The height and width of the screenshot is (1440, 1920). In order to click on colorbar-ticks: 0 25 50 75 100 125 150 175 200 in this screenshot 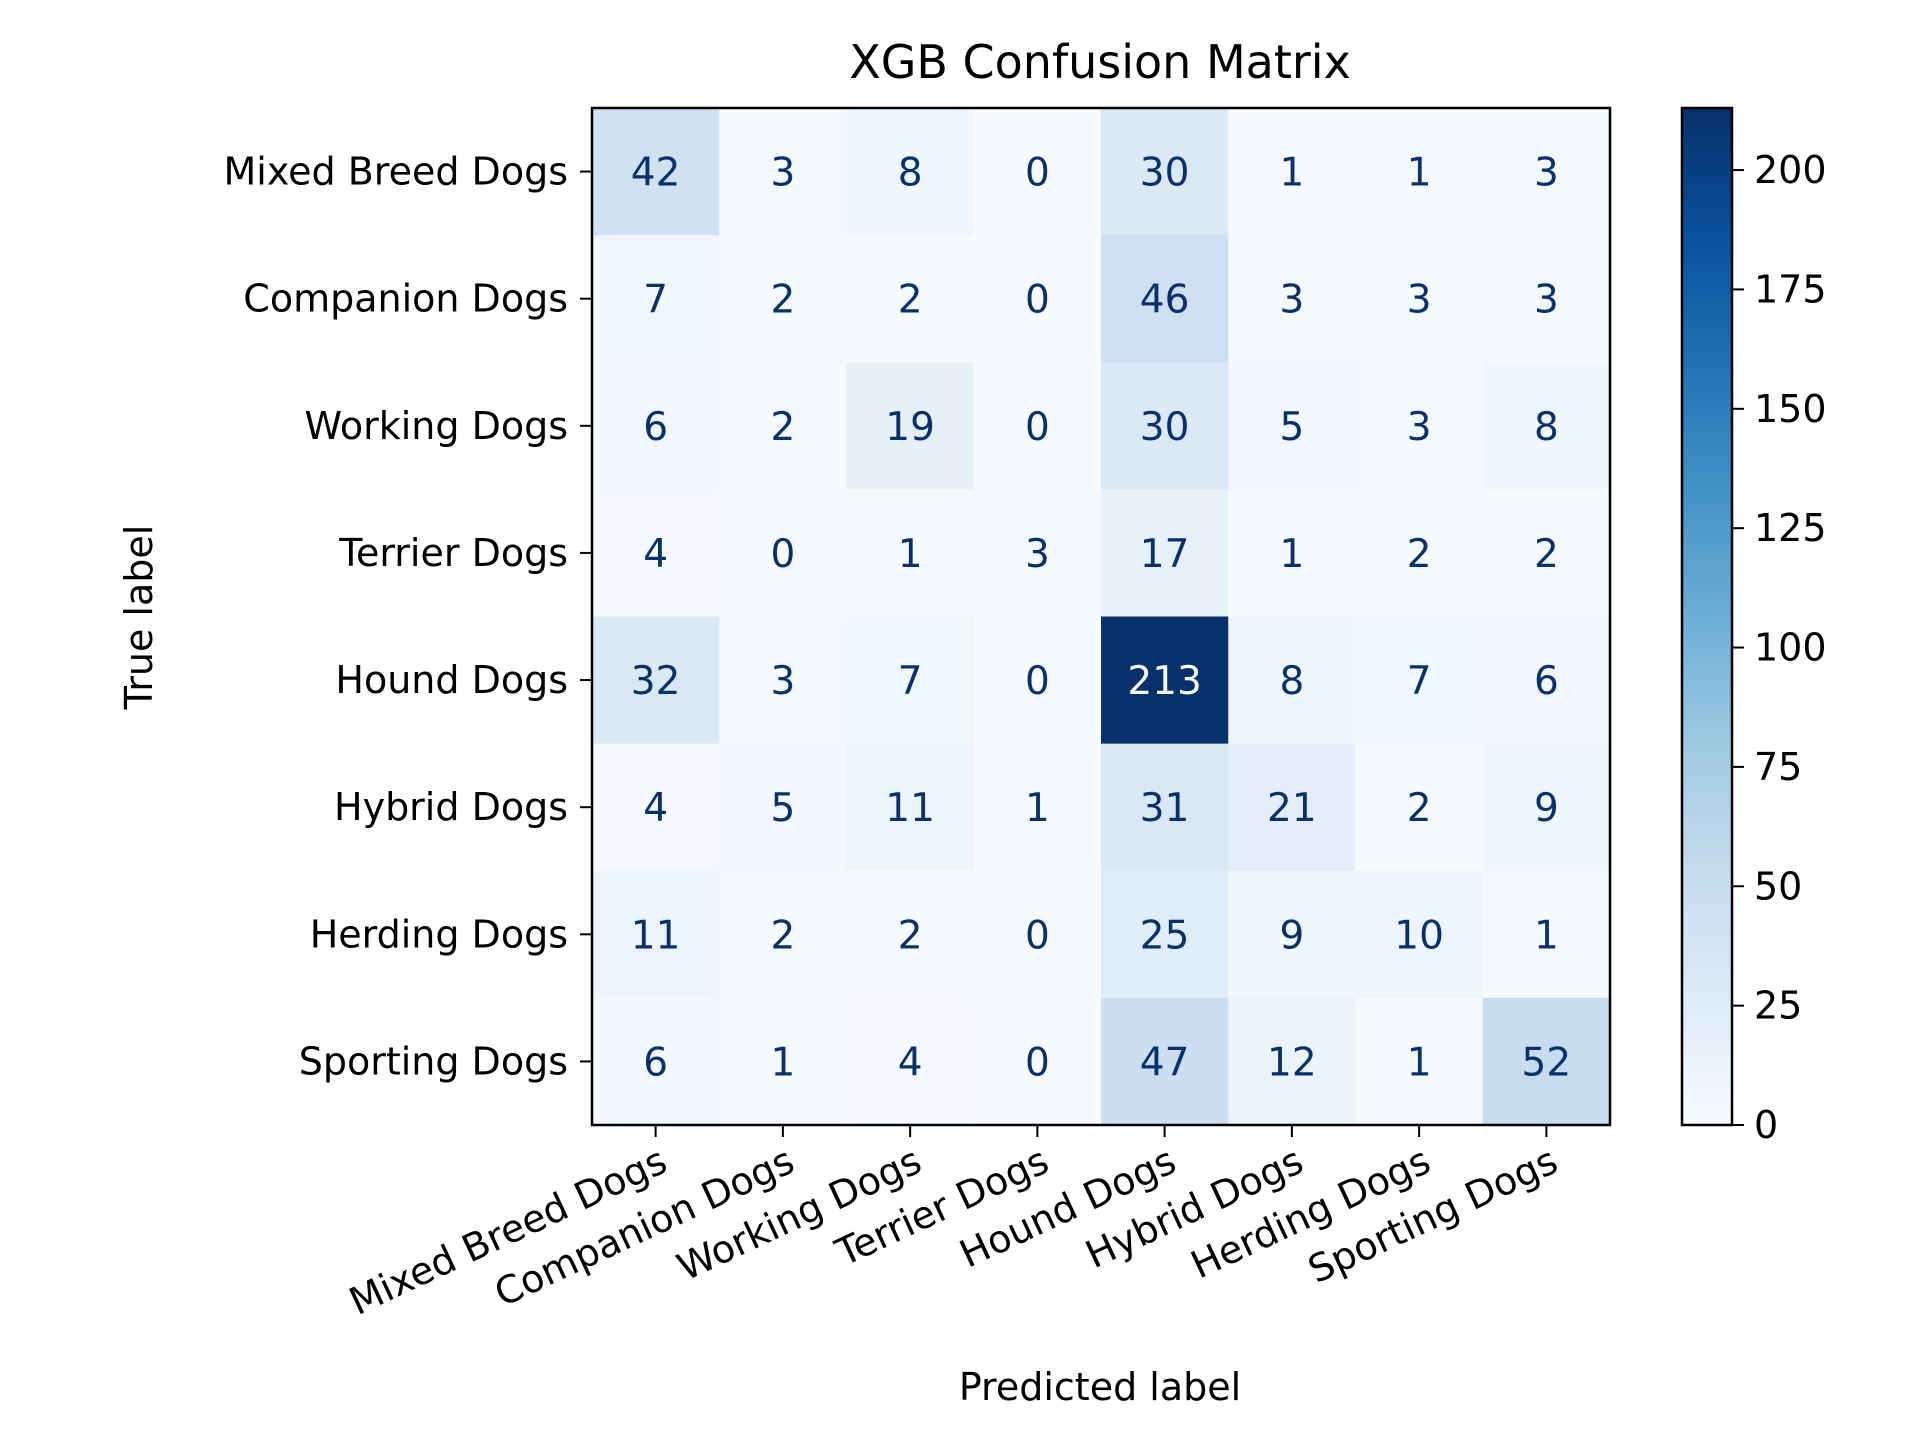, I will do `click(1779, 647)`.